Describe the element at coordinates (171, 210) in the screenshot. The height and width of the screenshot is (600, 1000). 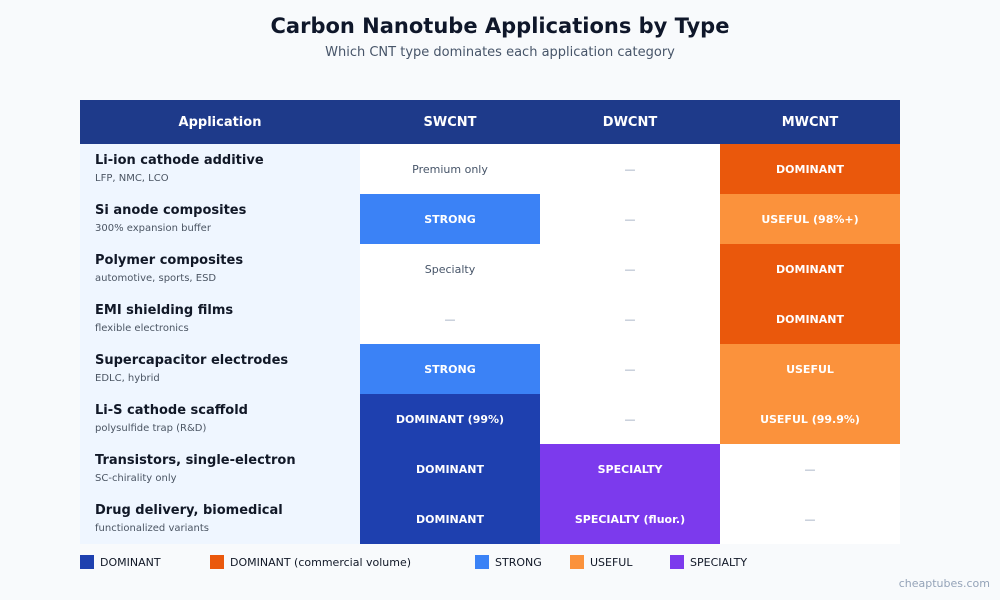
I see `application-name: Si anode composites` at that location.